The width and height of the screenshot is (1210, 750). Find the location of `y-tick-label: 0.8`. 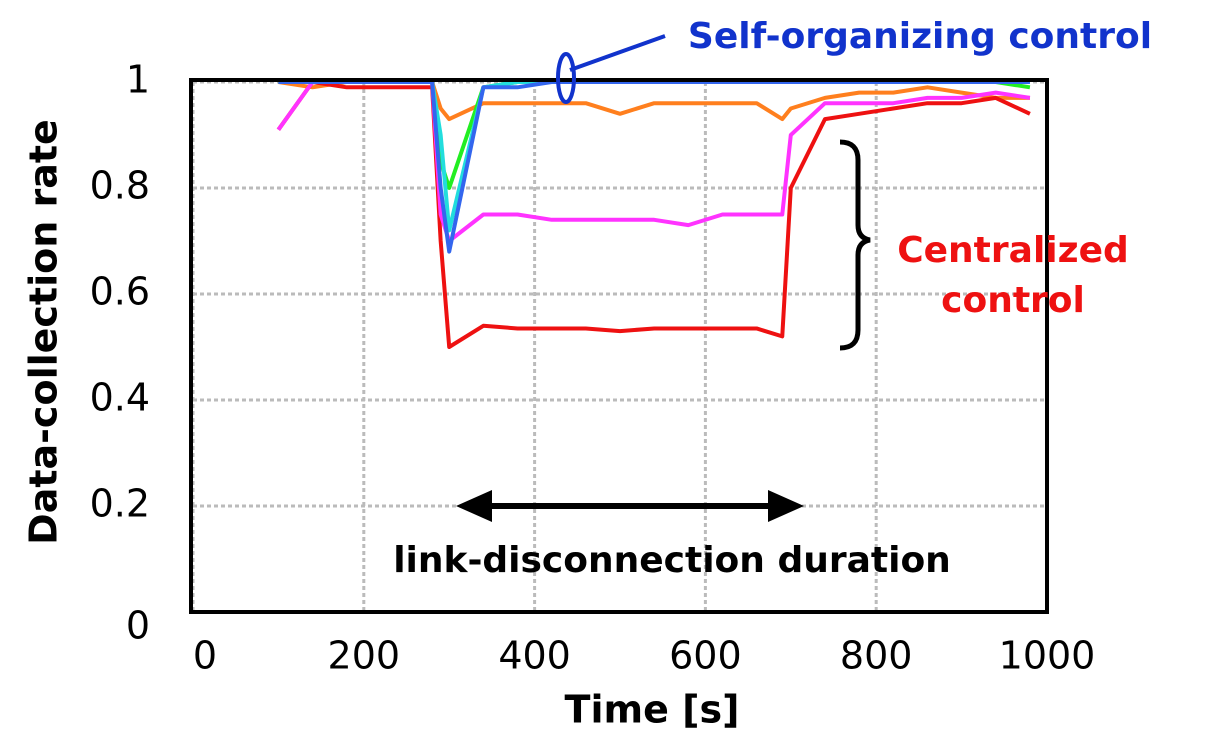

y-tick-label: 0.8 is located at coordinates (120, 186).